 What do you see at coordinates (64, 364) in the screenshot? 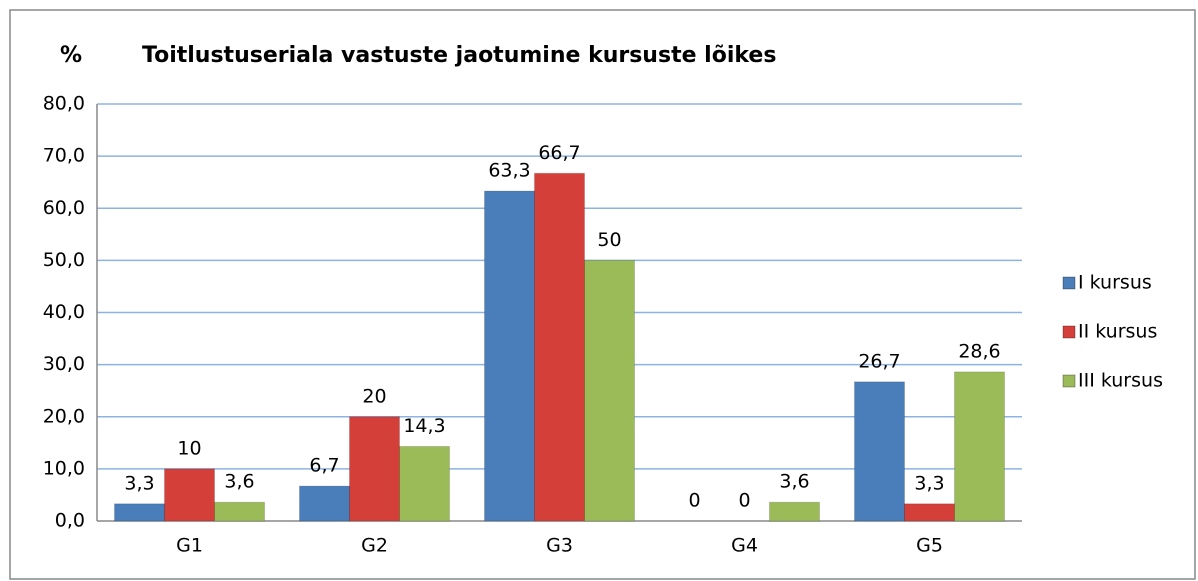
I see `y-tick-label: 30,0` at bounding box center [64, 364].